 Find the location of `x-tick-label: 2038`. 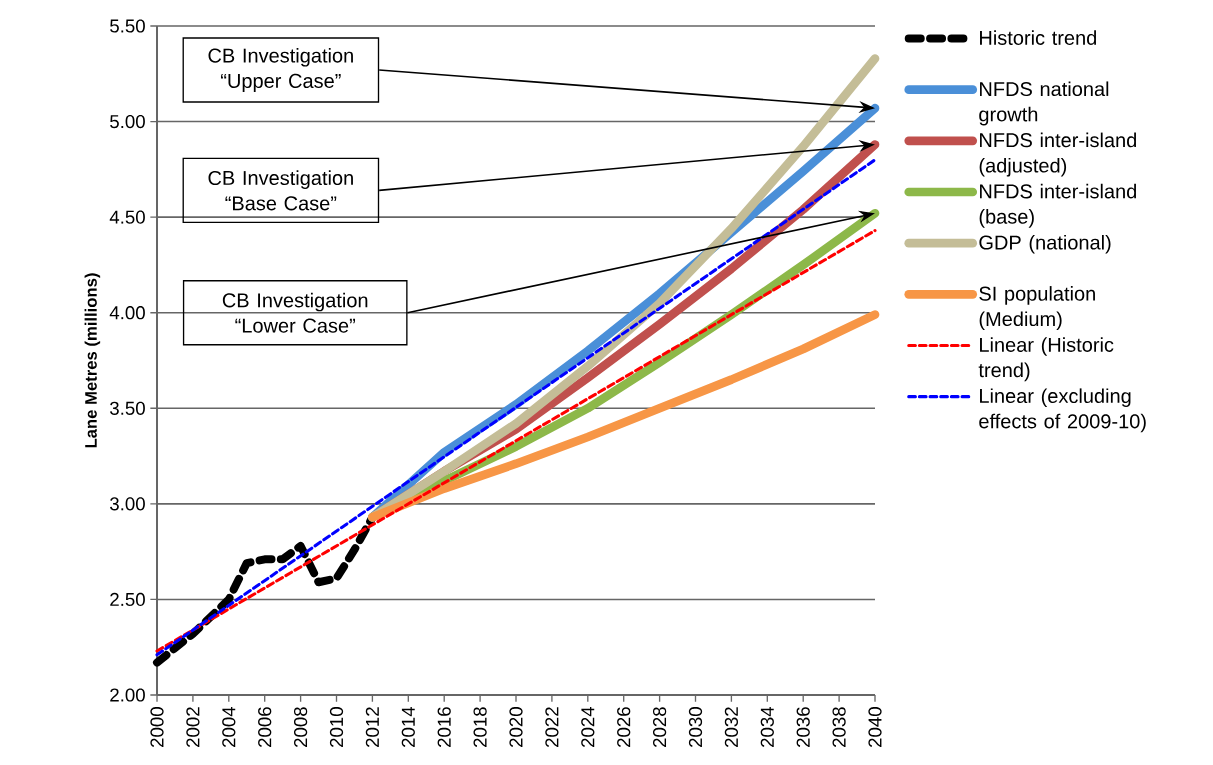

x-tick-label: 2038 is located at coordinates (839, 727).